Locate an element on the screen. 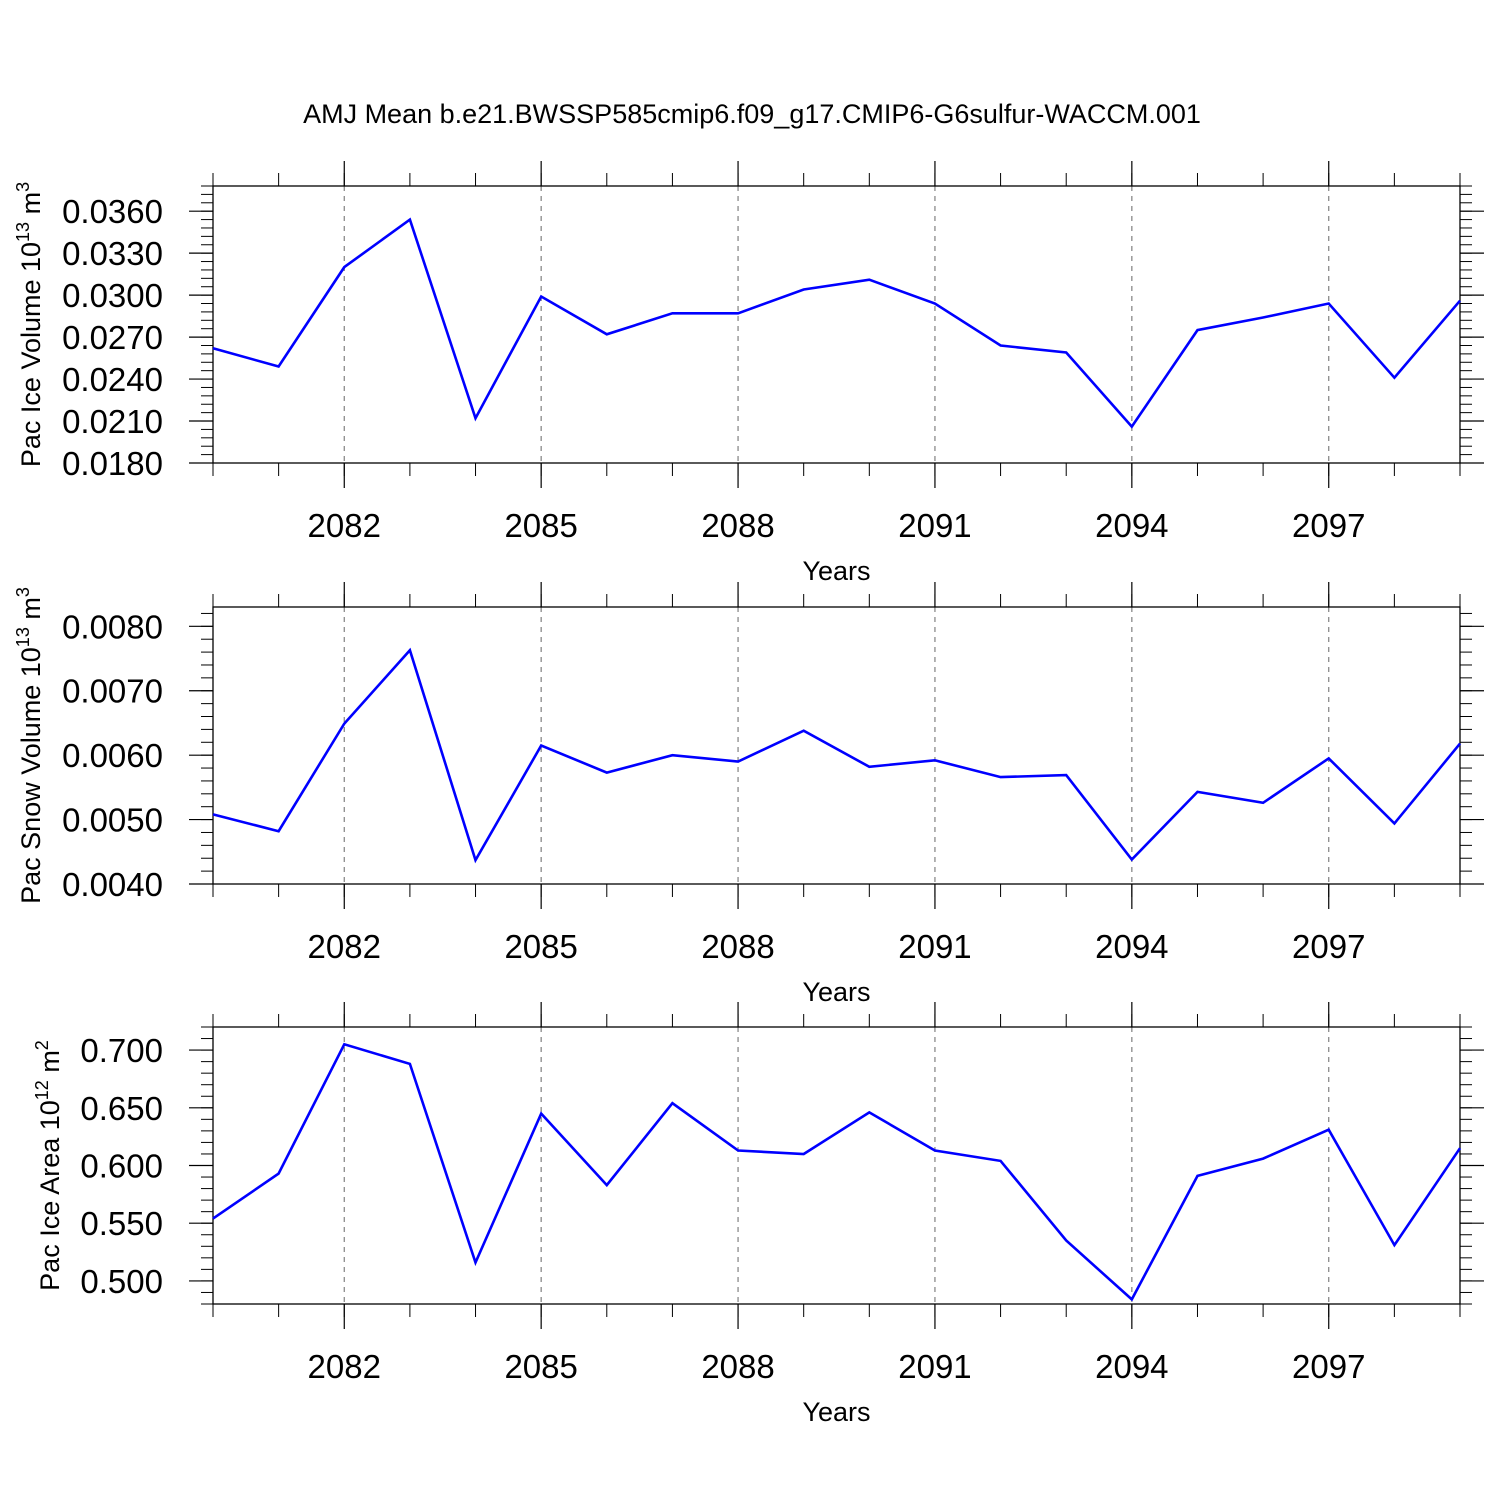  y-tick-label: 0.0330 is located at coordinates (112, 253).